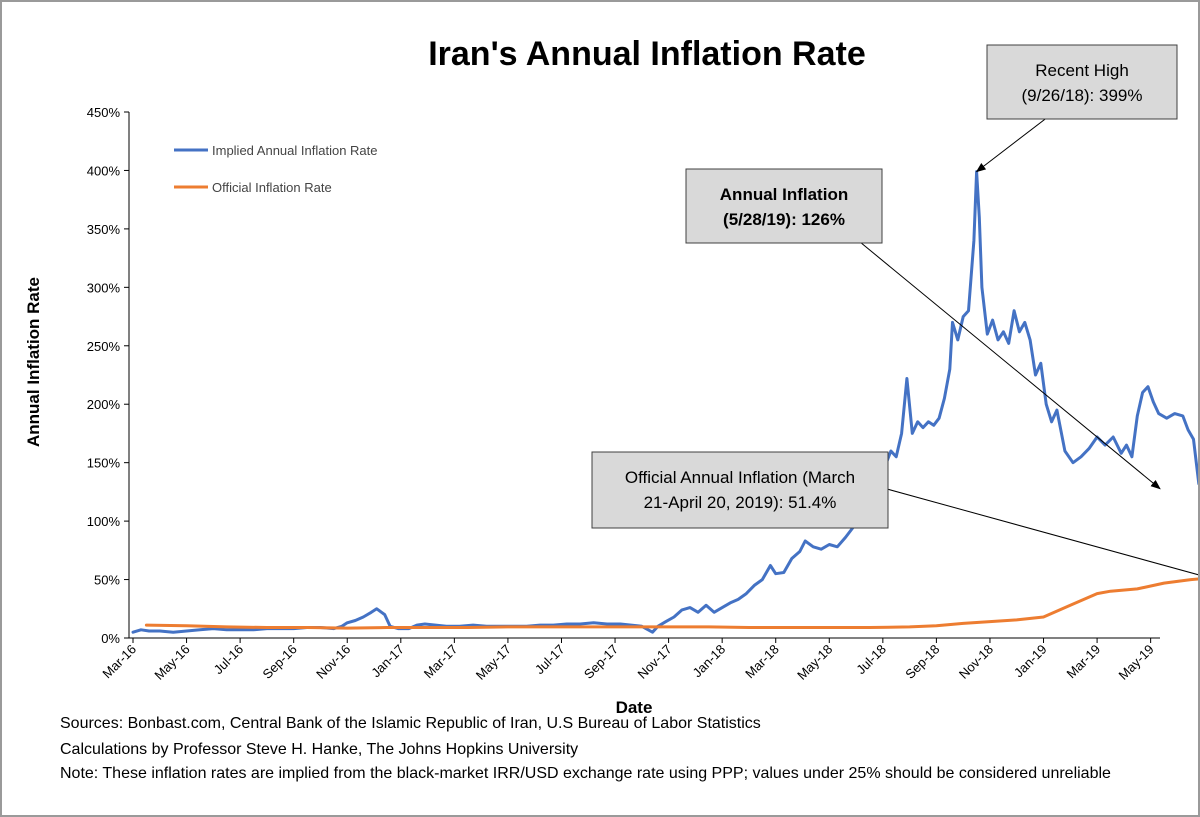  Describe the element at coordinates (171, 662) in the screenshot. I see `x-tick-label: May-16` at that location.